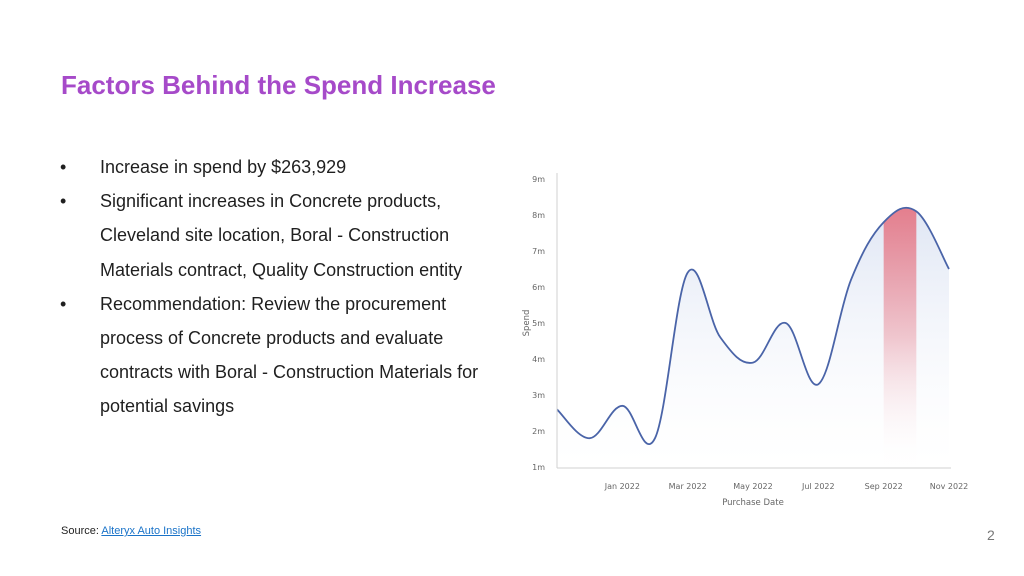 The image size is (1024, 576). What do you see at coordinates (884, 486) in the screenshot?
I see `x-tick-label: Sep 2022` at bounding box center [884, 486].